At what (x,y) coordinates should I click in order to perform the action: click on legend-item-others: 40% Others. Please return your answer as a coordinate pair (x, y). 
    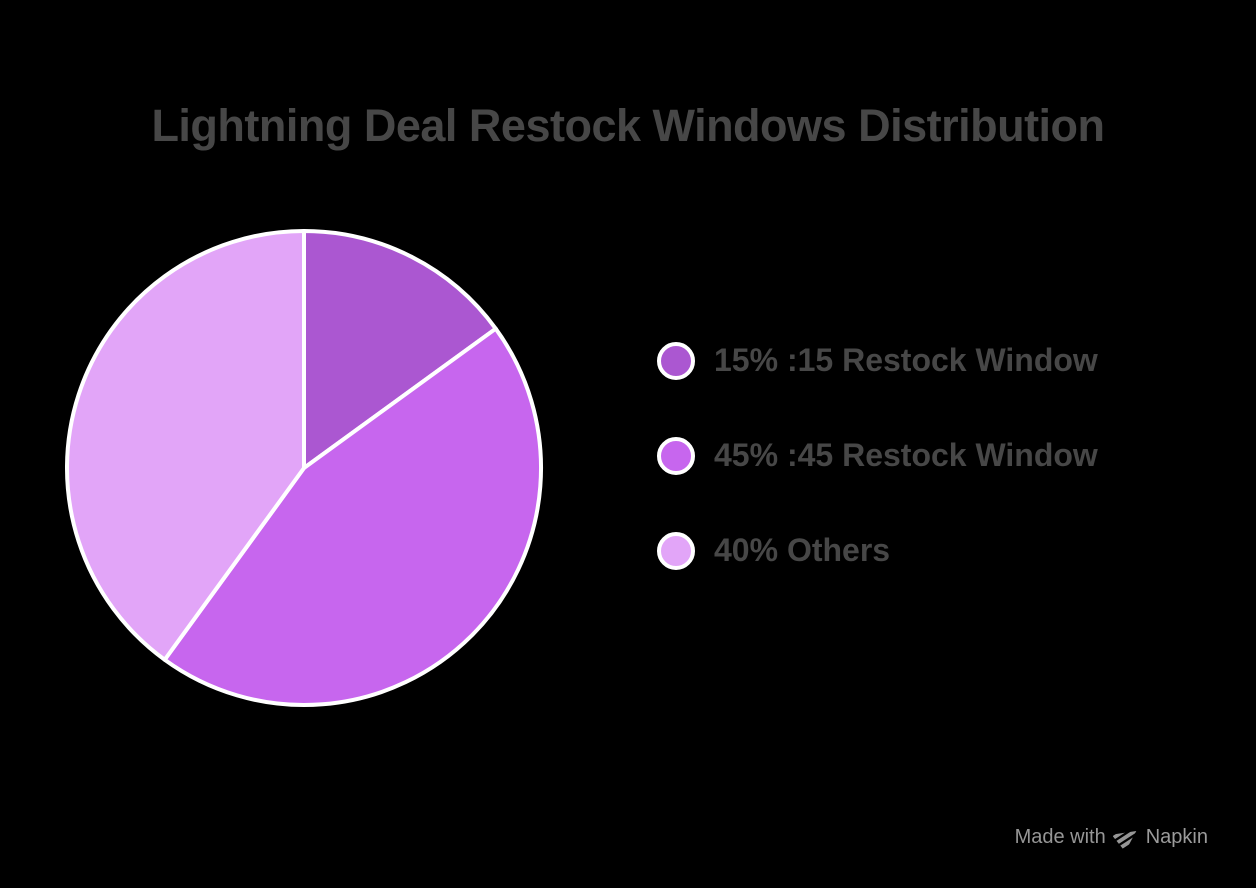
    Looking at the image, I should click on (877, 550).